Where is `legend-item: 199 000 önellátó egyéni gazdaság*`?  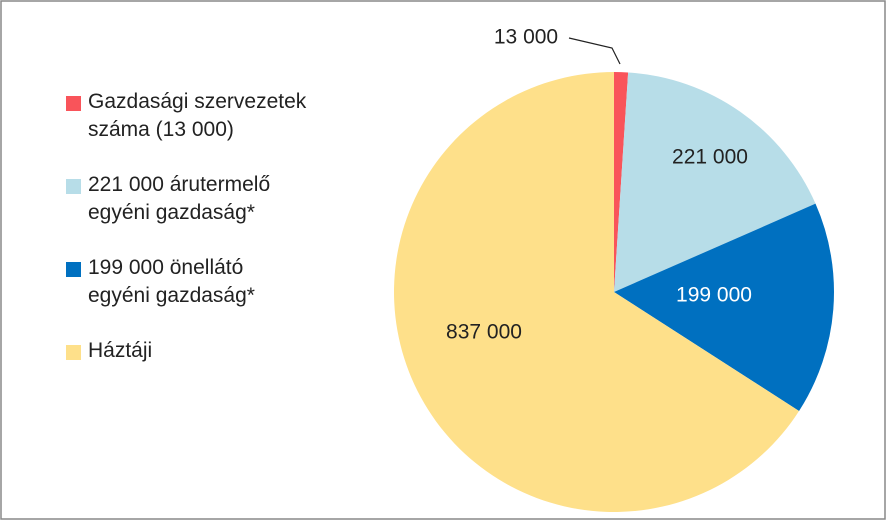
legend-item: 199 000 önellátó egyéni gazdaság* is located at coordinates (226, 282).